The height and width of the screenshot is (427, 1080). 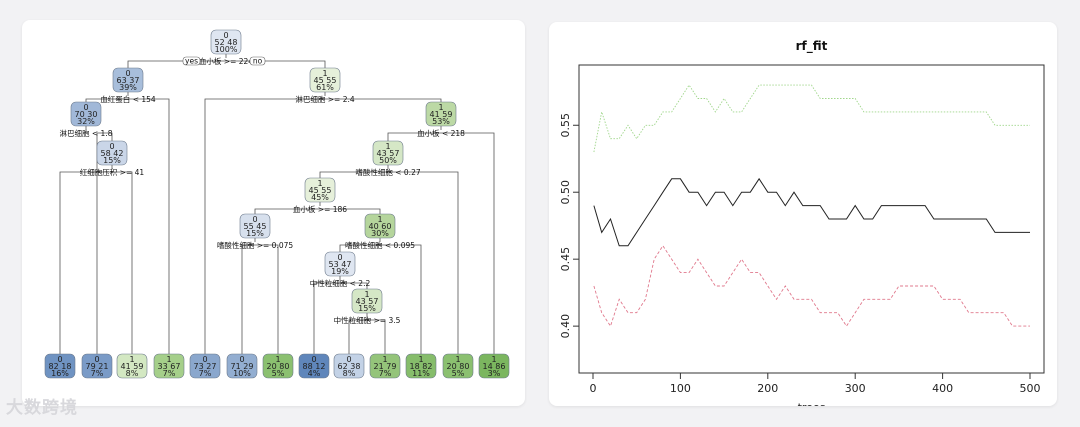 What do you see at coordinates (86, 114) in the screenshot?
I see `node-counts: 70 30` at bounding box center [86, 114].